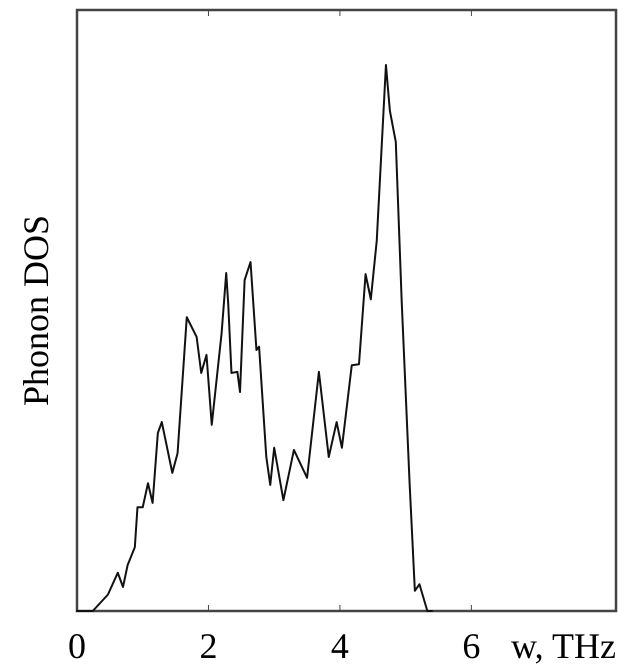 The height and width of the screenshot is (670, 618). What do you see at coordinates (339, 646) in the screenshot?
I see `x-tick-label: 4` at bounding box center [339, 646].